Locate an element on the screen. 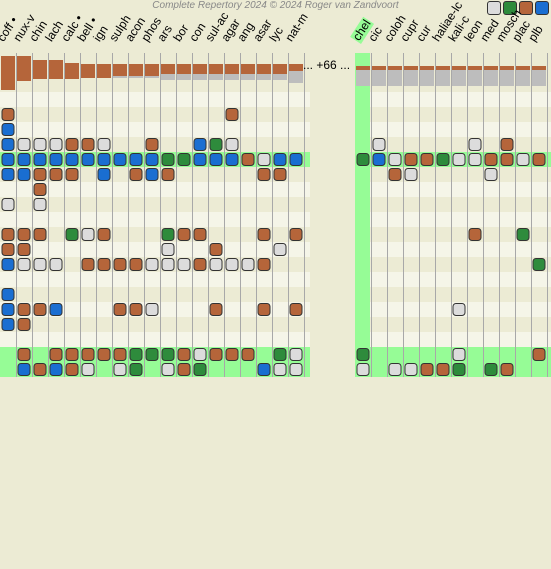 The image size is (551, 569). score-bar-left-13-head is located at coordinates (216, 69).